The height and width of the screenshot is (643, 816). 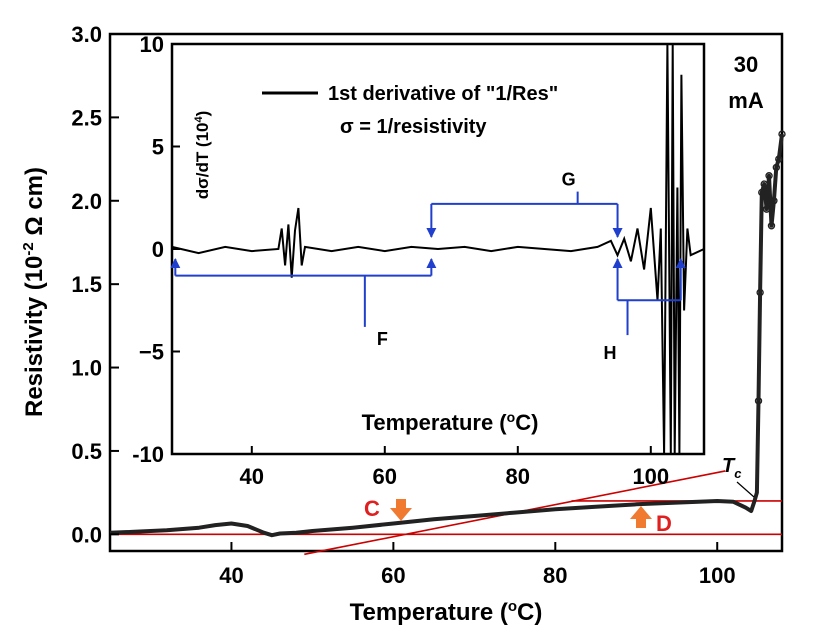 I want to click on main-x-tick-label-2: 80, so click(x=555, y=575).